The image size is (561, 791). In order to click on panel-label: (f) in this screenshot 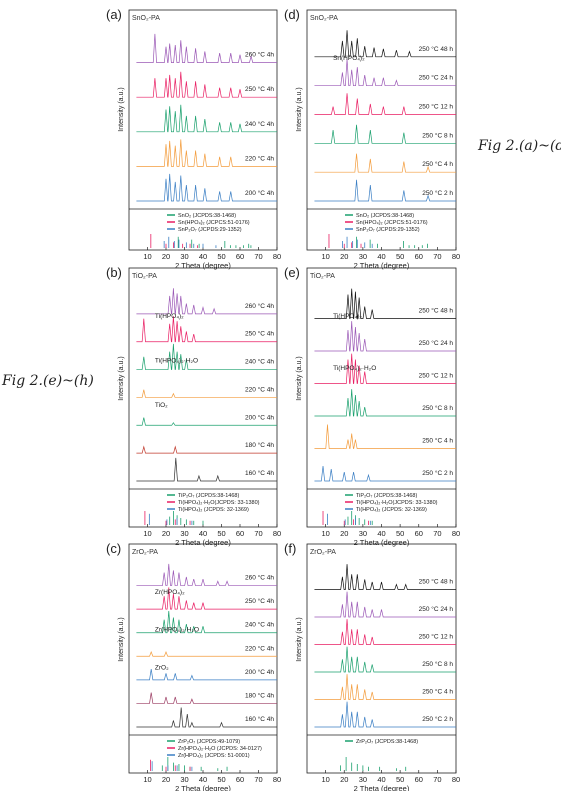, I will do `click(290, 548)`.